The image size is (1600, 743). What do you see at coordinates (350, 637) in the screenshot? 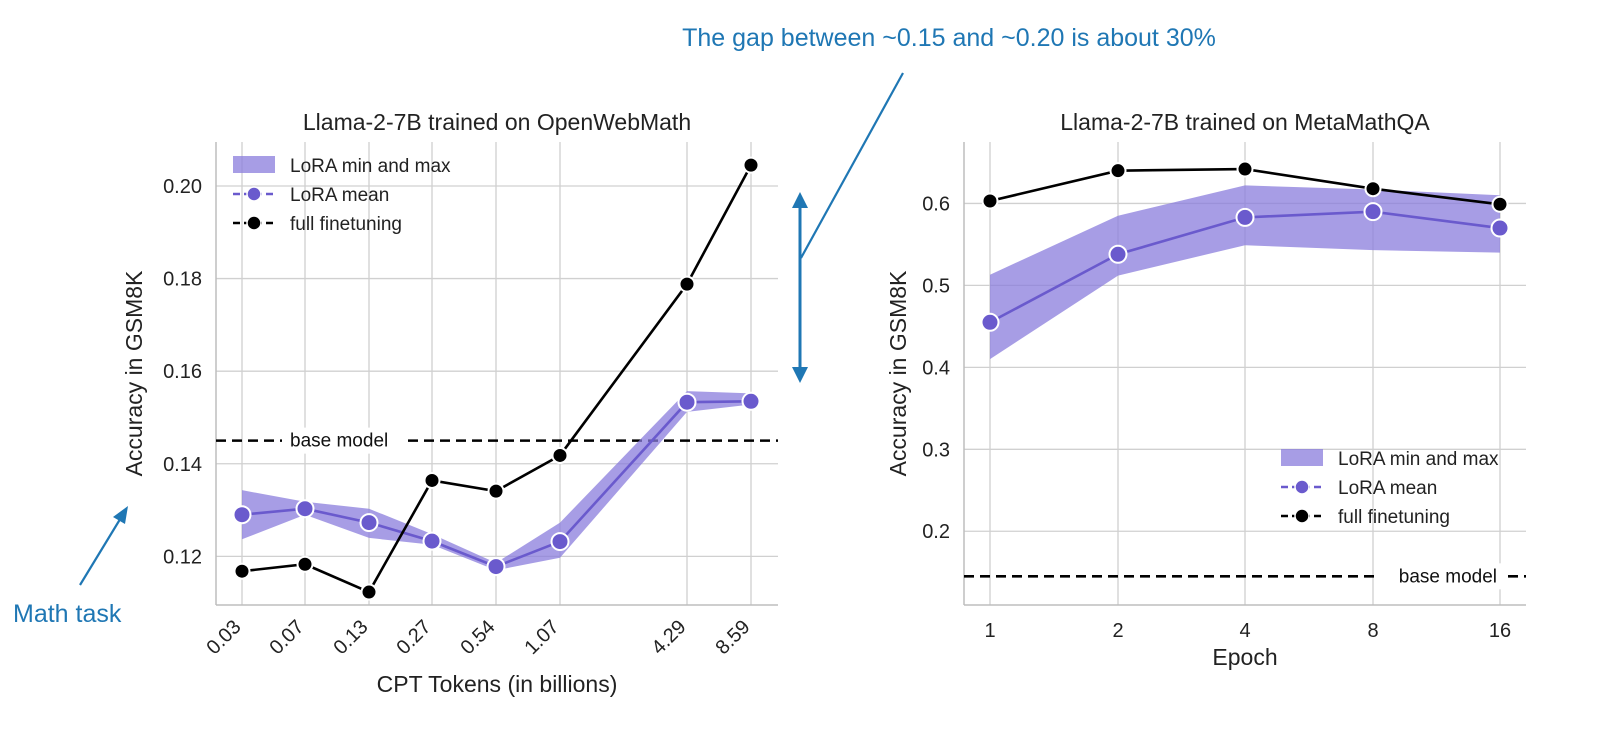
I see `x-tick-label: 0.13` at bounding box center [350, 637].